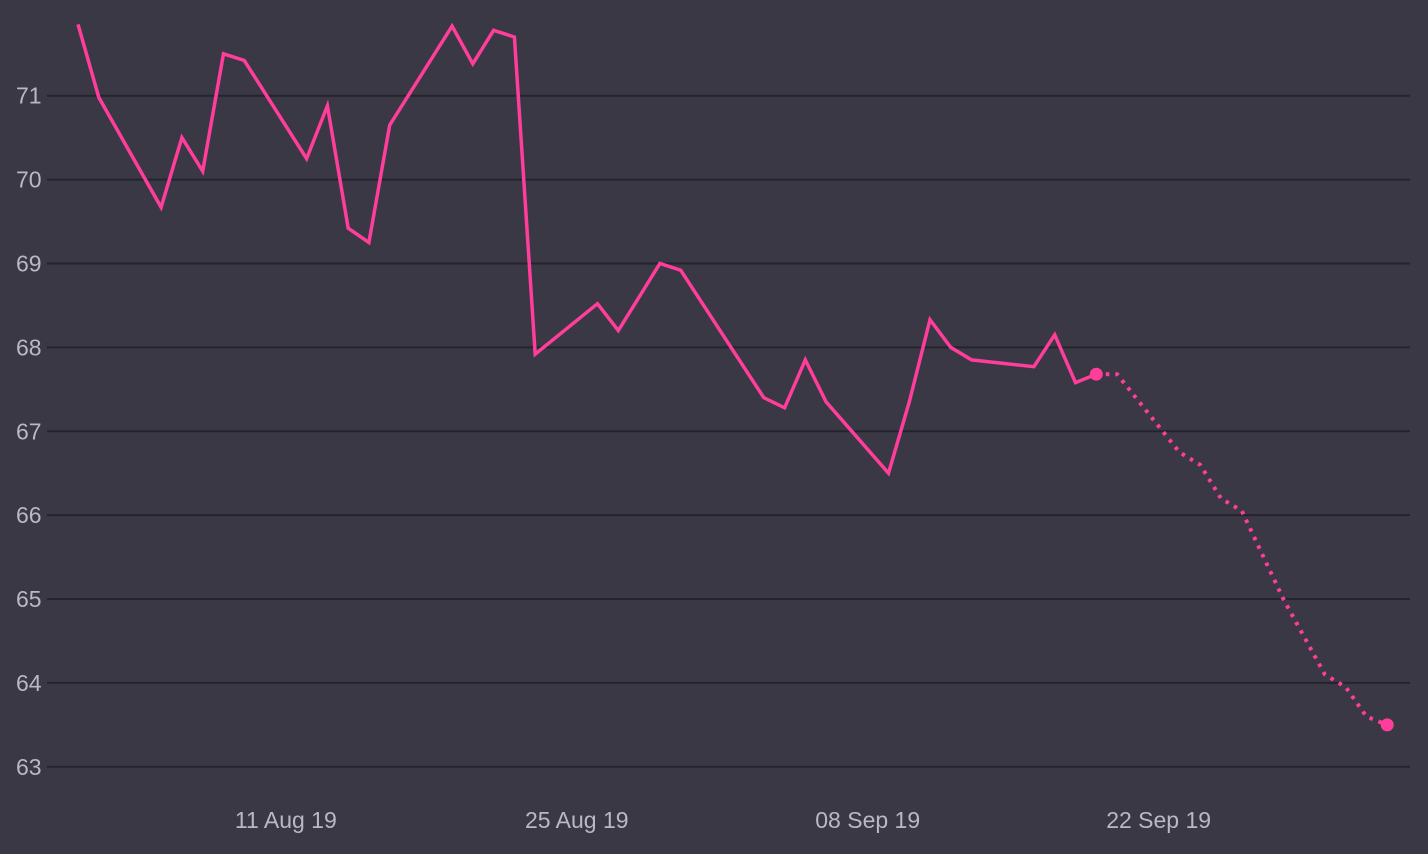 The image size is (1428, 854). What do you see at coordinates (1096, 374) in the screenshot?
I see `last-actual-point-marker` at bounding box center [1096, 374].